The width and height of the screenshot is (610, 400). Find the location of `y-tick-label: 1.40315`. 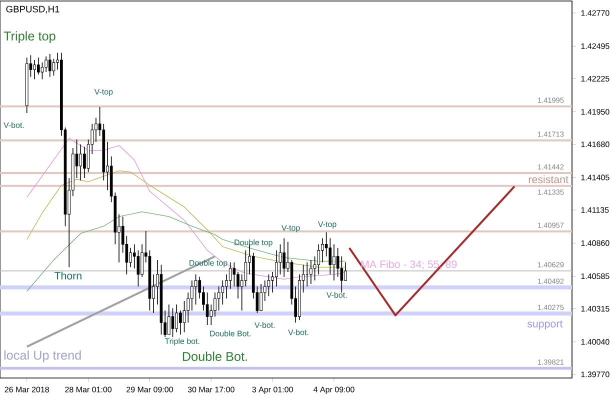

y-tick-label: 1.40315 is located at coordinates (595, 309).